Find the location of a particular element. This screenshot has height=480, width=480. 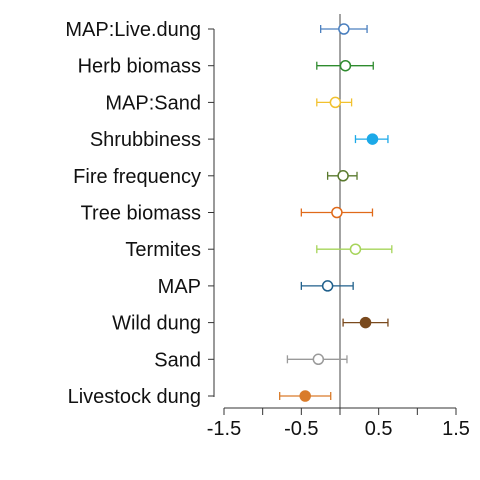

coef-termites is located at coordinates (354, 249).